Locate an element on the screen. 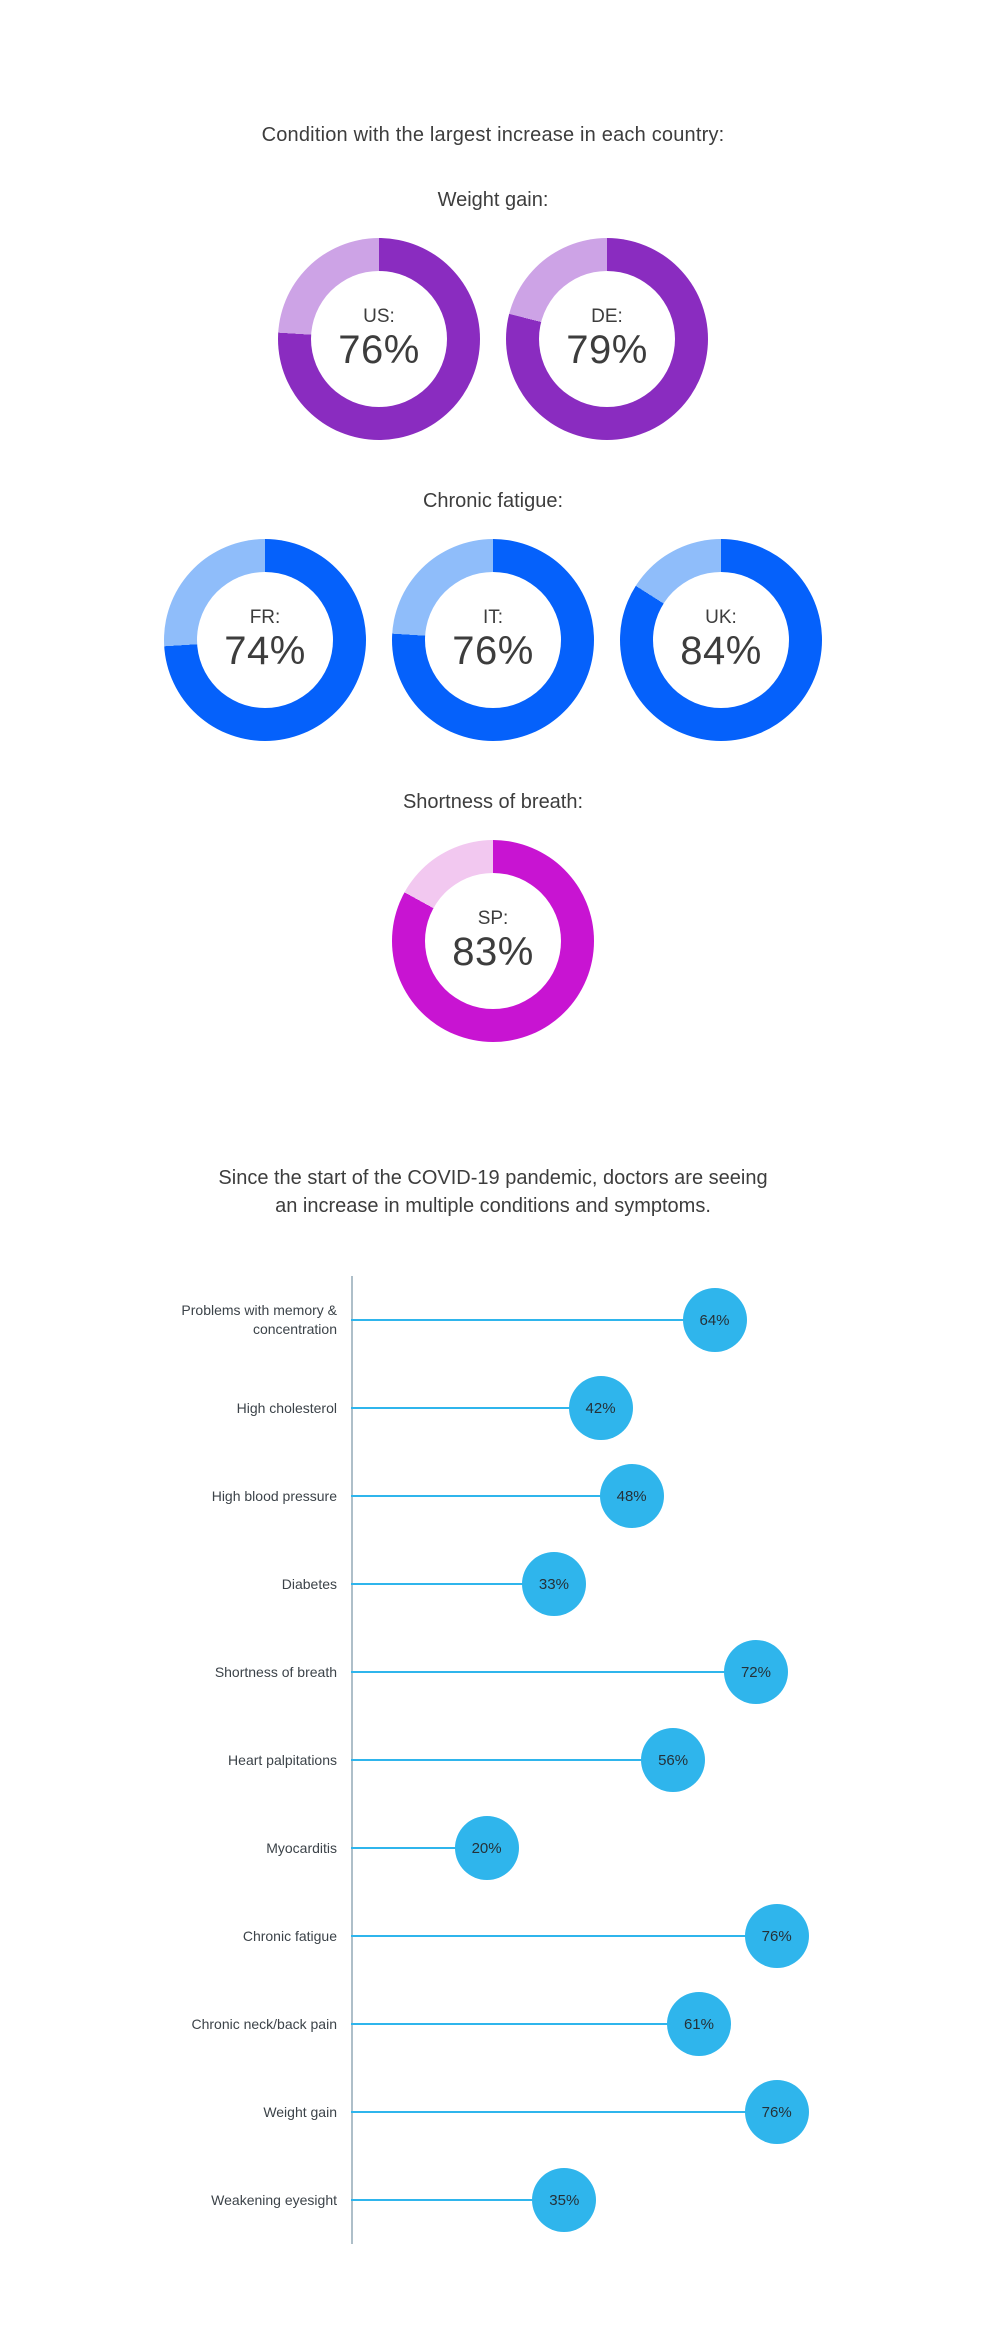  donut-row: US: 76% DE: 79% is located at coordinates (493, 339).